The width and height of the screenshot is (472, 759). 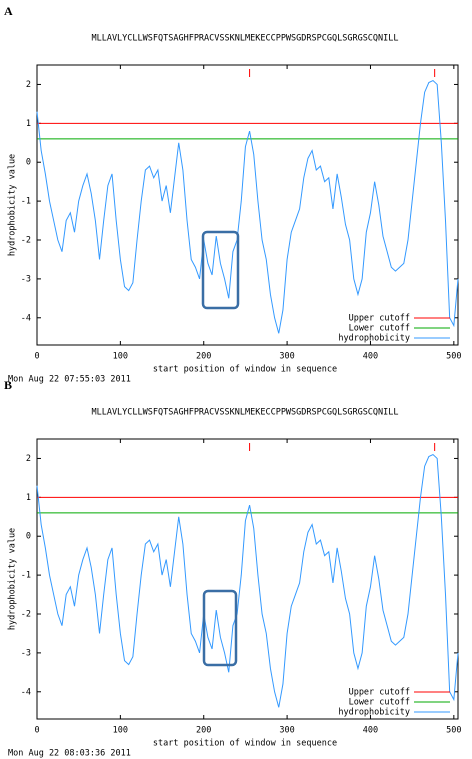 What do you see at coordinates (69, 380) in the screenshot?
I see `footer: Mon Aug 22 07:55:03 2011` at bounding box center [69, 380].